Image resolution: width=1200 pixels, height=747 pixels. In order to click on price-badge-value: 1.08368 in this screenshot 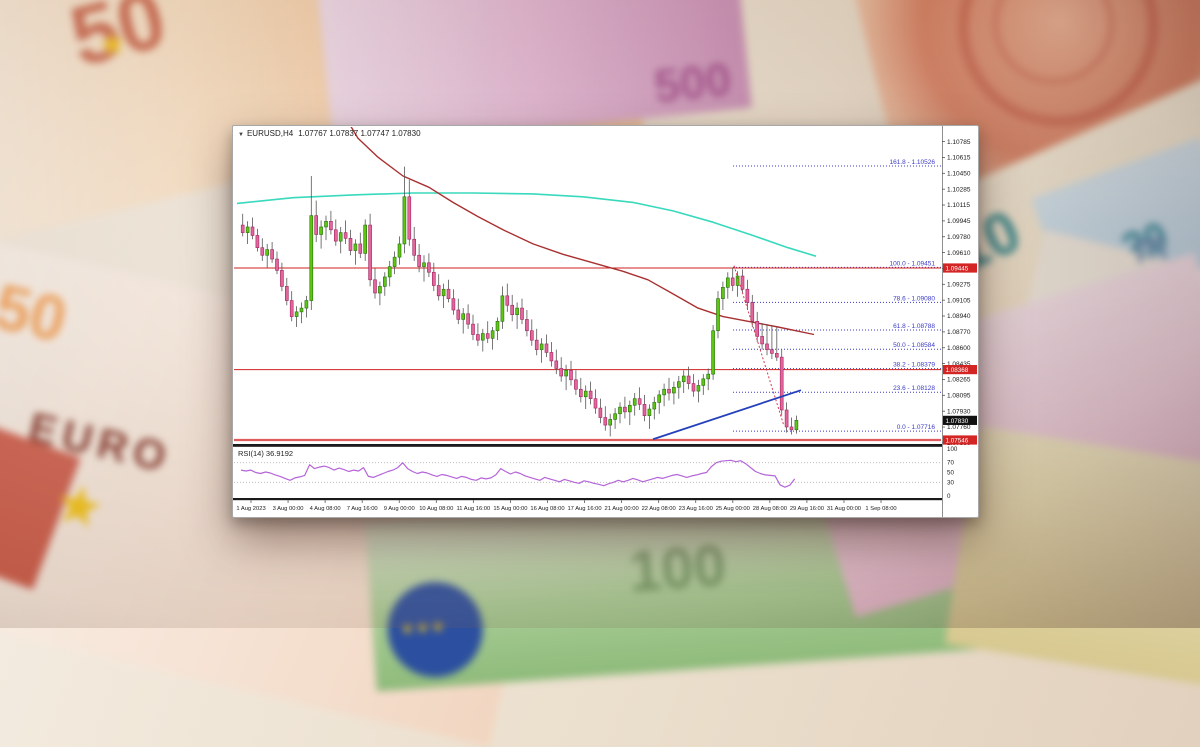, I will do `click(957, 370)`.